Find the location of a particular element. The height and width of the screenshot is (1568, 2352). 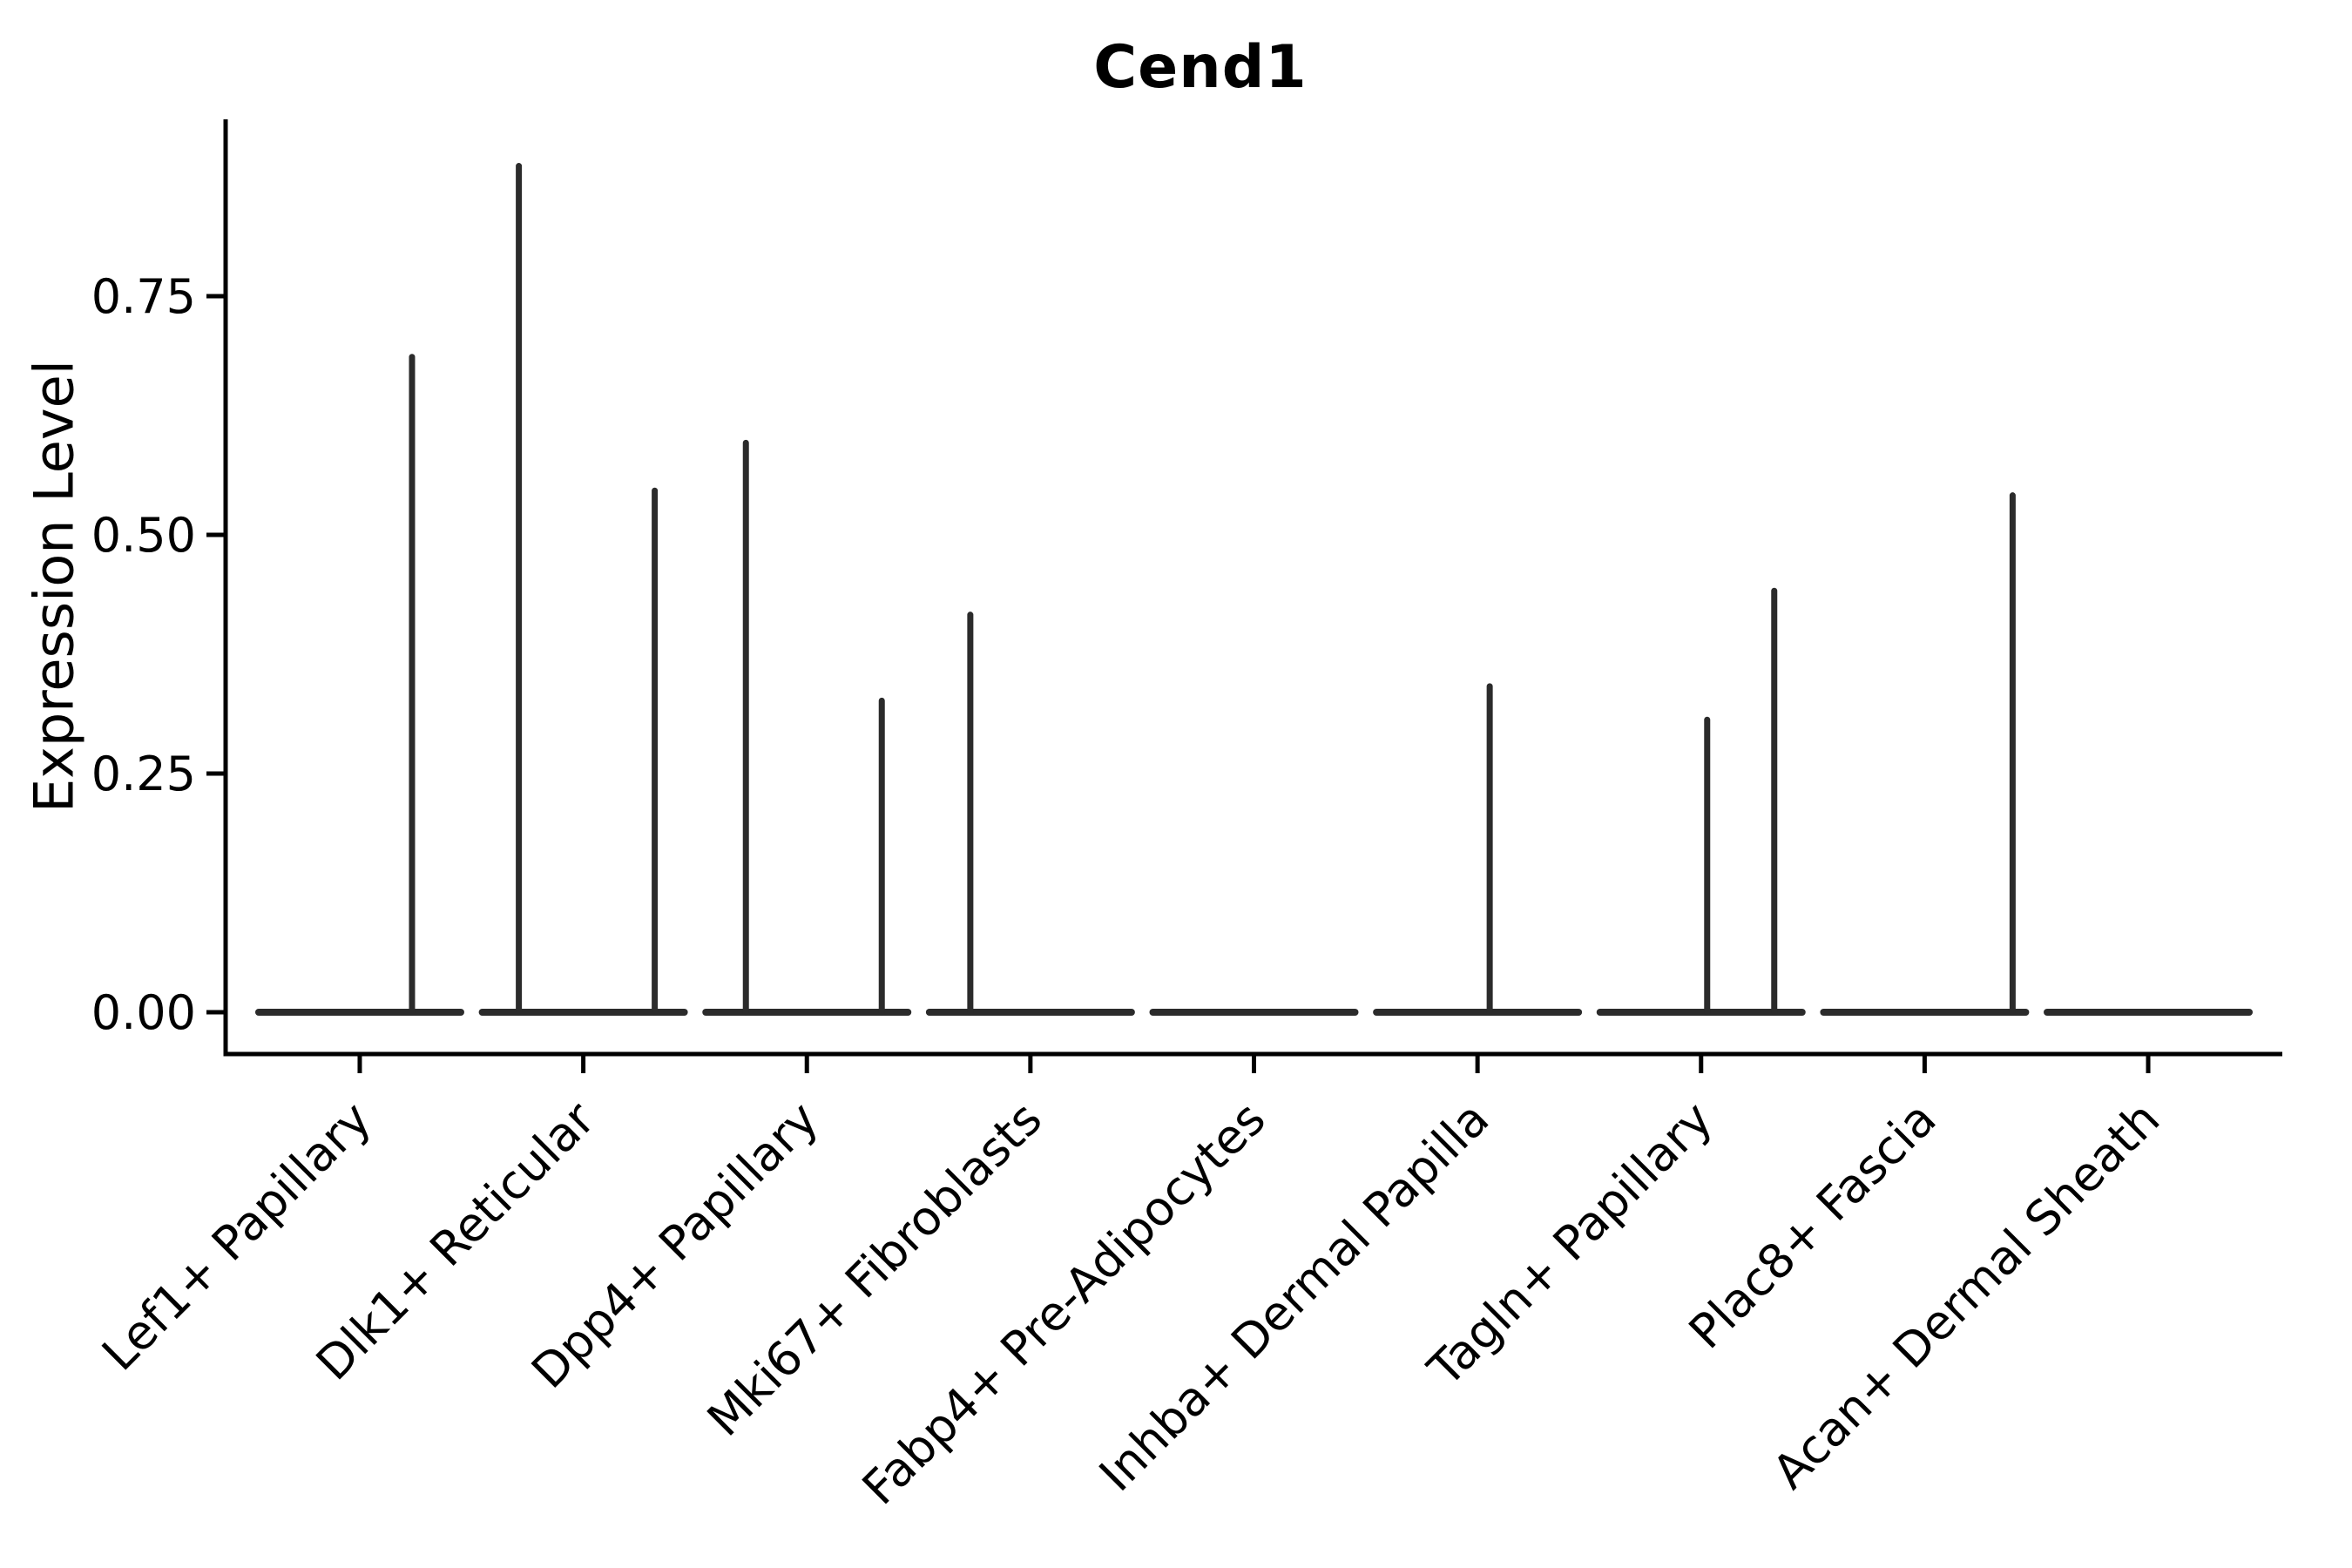

y-tick-label: 0.25 is located at coordinates (143, 774).